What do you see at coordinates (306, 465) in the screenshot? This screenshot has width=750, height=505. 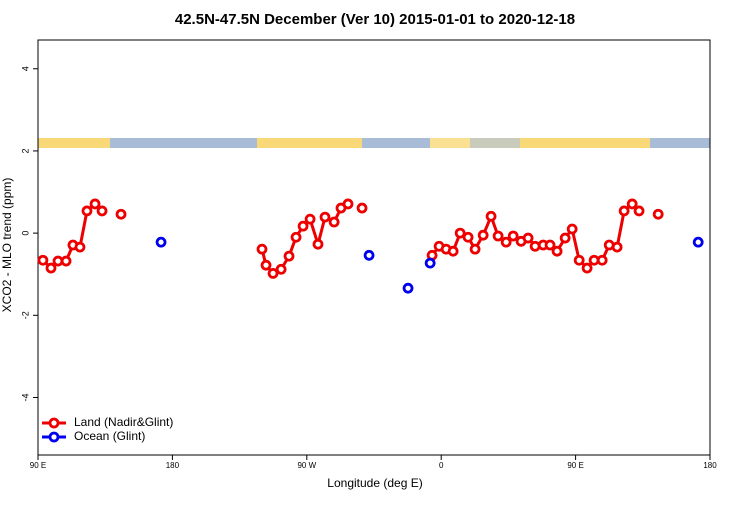 I see `x-tick-label: 90 W` at bounding box center [306, 465].